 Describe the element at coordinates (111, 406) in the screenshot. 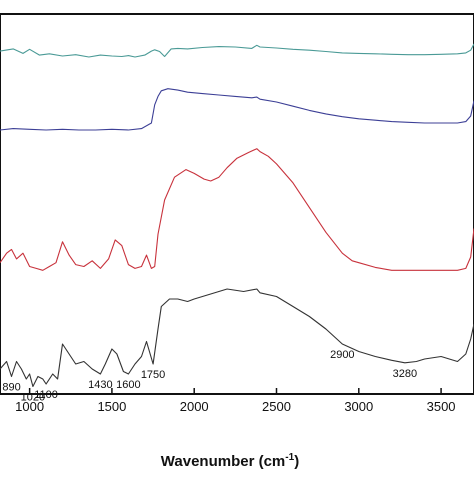

I see `x-tick-label-1500: 1500` at that location.